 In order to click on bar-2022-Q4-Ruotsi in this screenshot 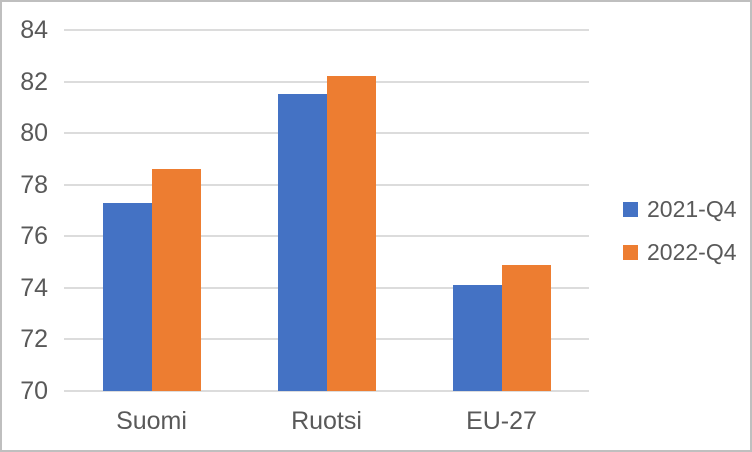, I will do `click(351, 233)`.